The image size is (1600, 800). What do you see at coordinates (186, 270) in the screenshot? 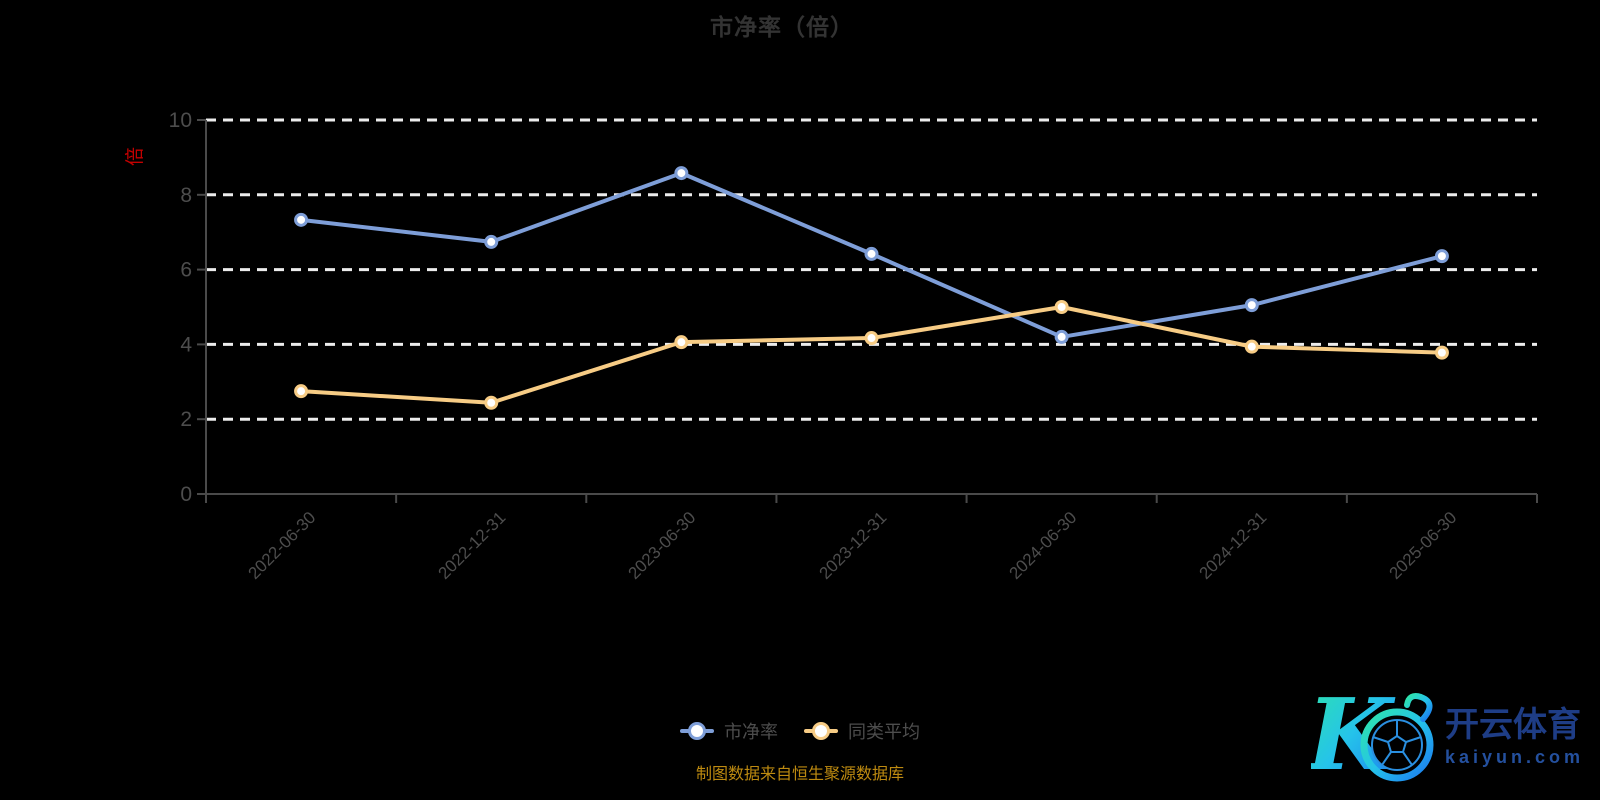
I see `y-axis-tick-label: 6` at bounding box center [186, 270].